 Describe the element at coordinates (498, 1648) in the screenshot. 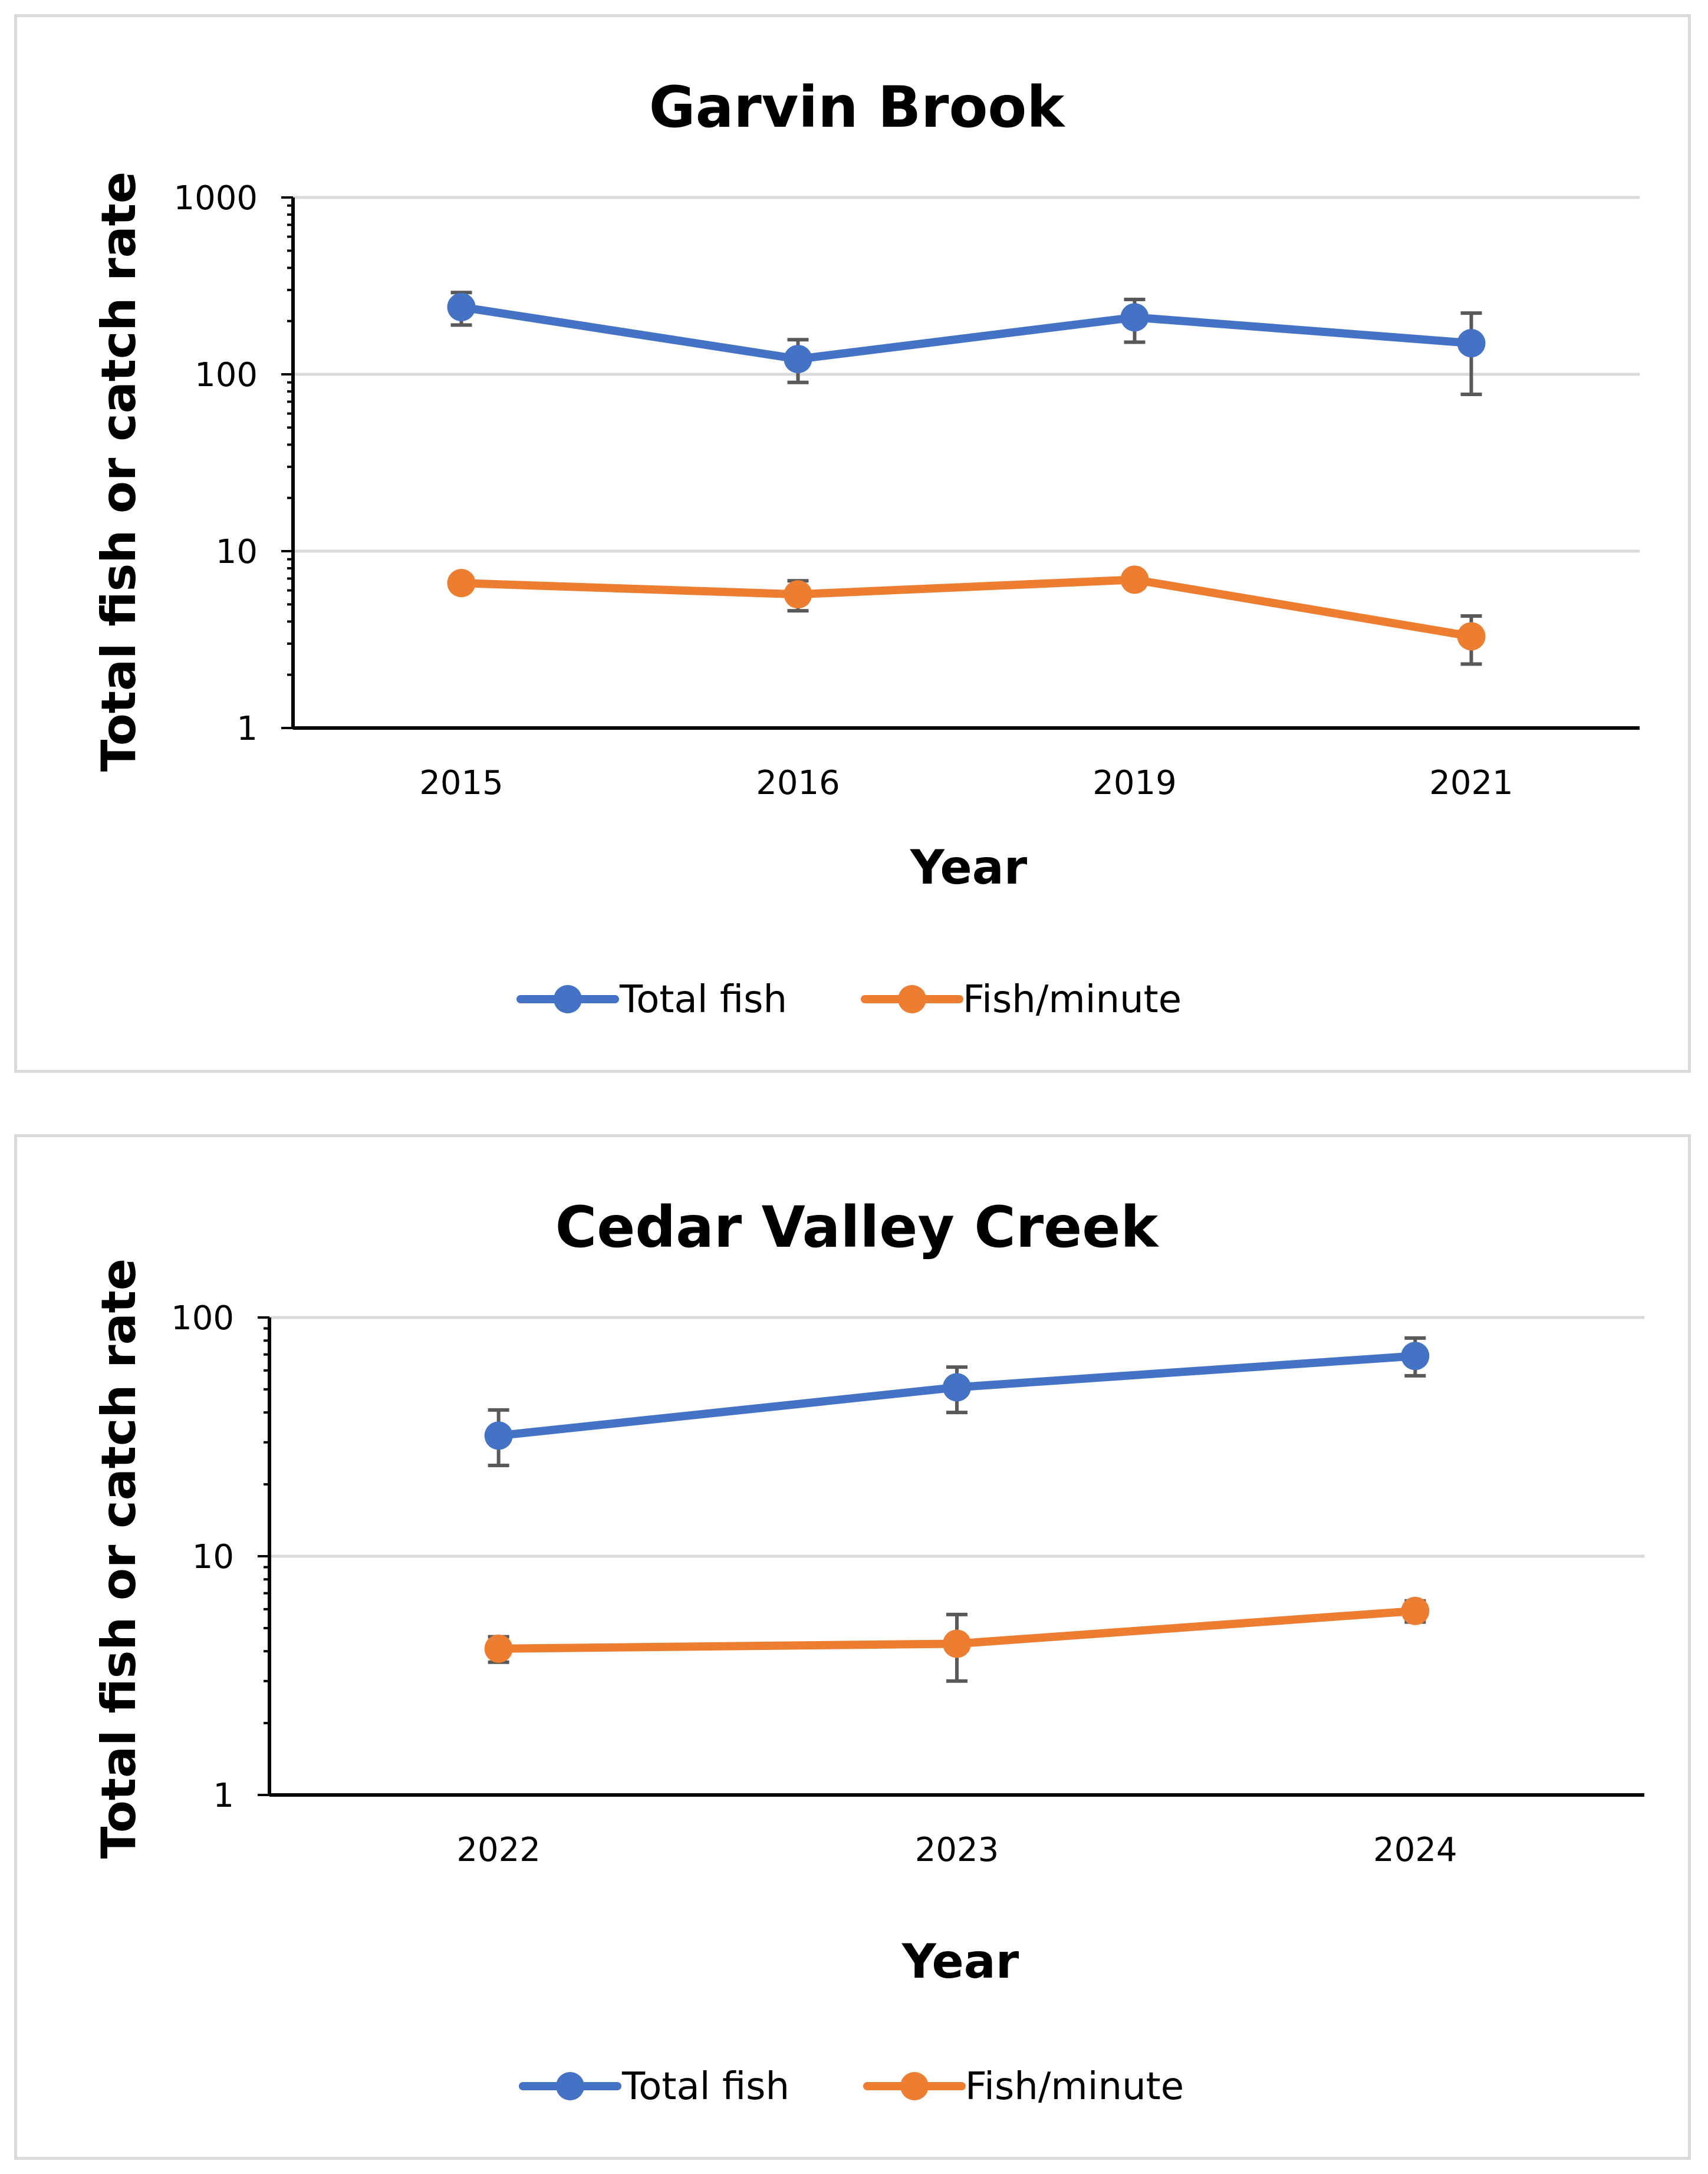

I see `point-fish-minute-2022` at that location.